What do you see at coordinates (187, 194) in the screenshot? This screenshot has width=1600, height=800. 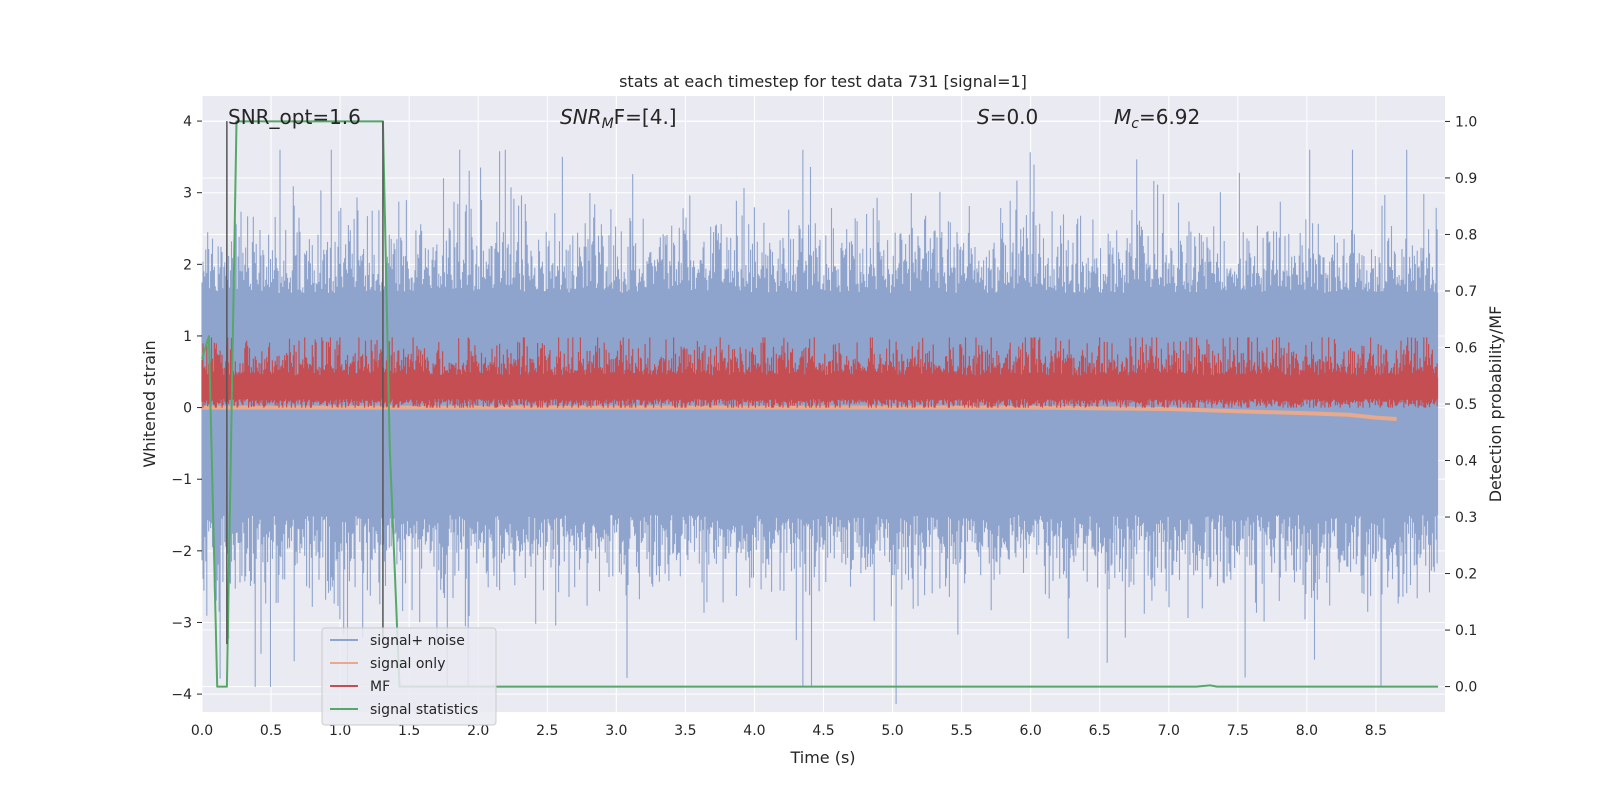 I see `y-tick-label: 3` at bounding box center [187, 194].